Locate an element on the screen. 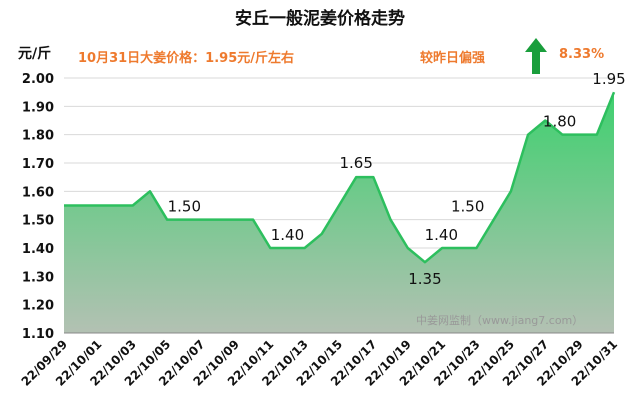 This screenshot has height=410, width=640. y-tick-label: 1.80 is located at coordinates (38, 136).